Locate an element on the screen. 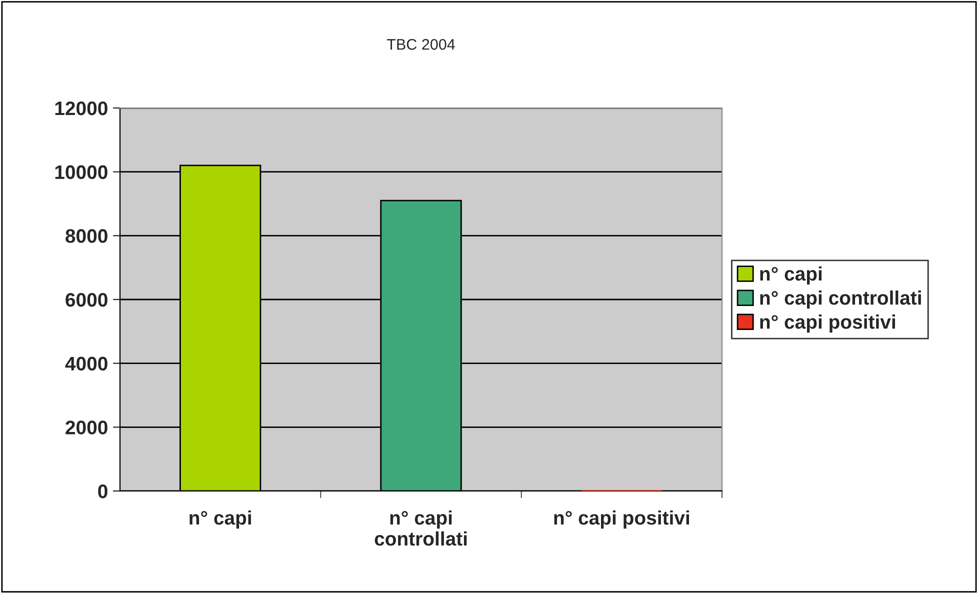 The image size is (978, 593). y-tick-label: 6000 is located at coordinates (87, 299).